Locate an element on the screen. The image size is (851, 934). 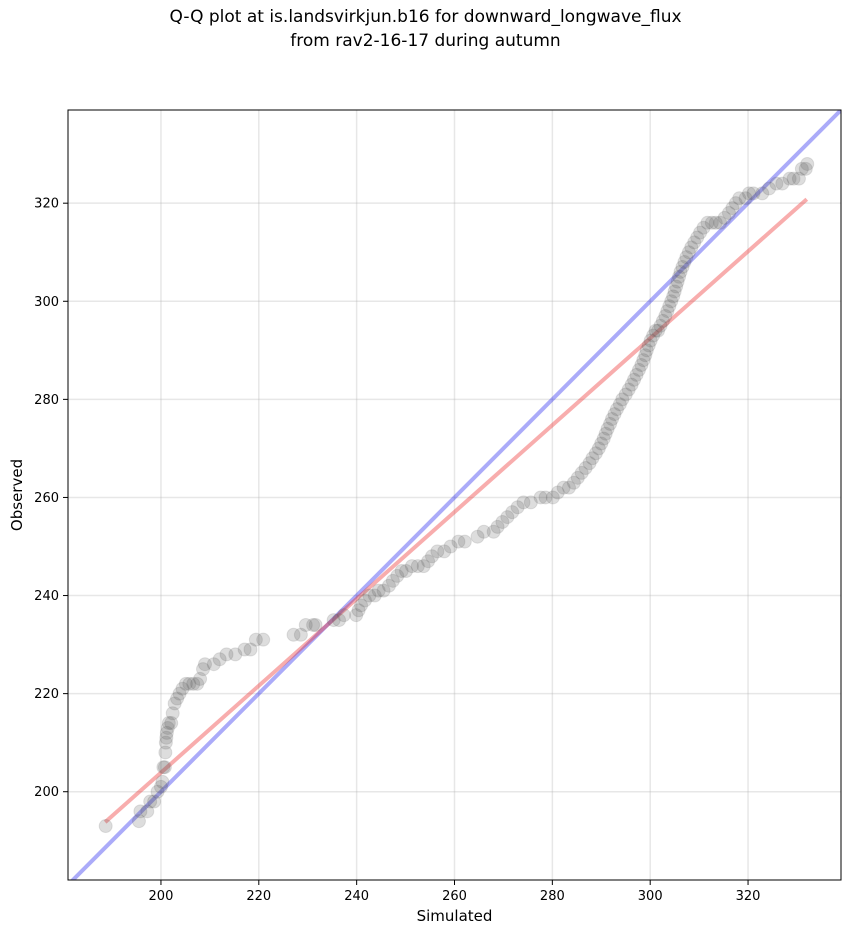
y-tick-label: 300 is located at coordinates (46, 302).